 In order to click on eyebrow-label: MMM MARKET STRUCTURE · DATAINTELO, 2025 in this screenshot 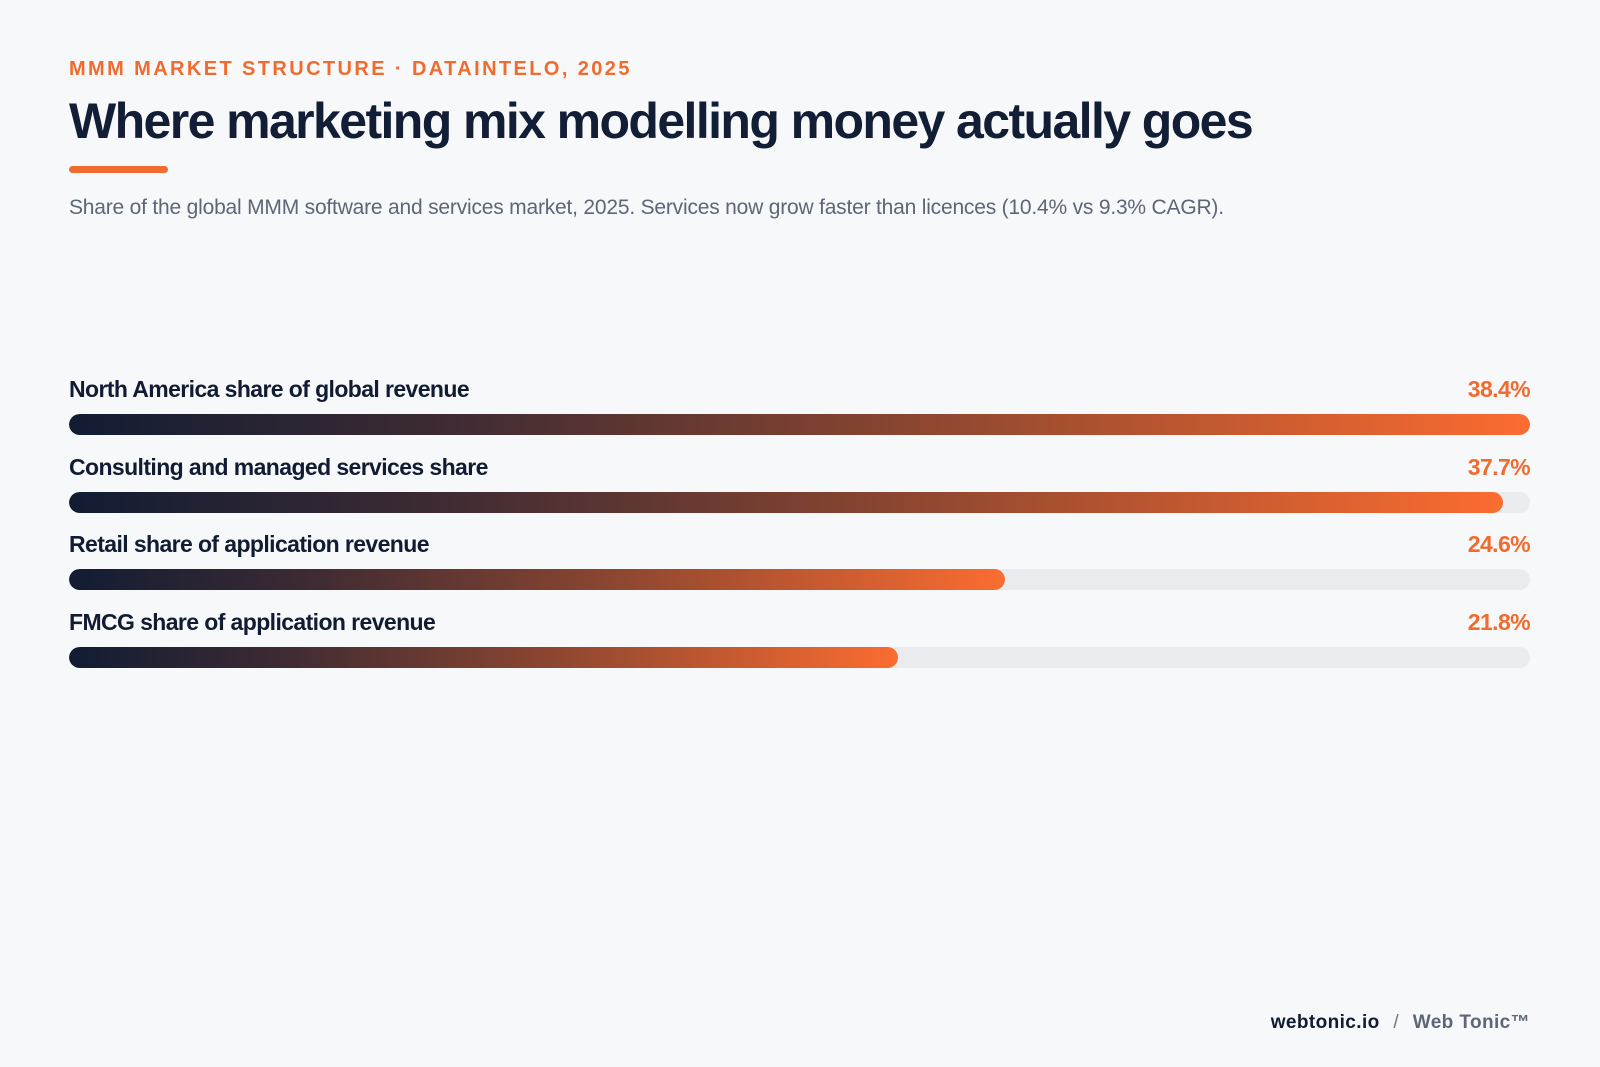, I will do `click(350, 69)`.